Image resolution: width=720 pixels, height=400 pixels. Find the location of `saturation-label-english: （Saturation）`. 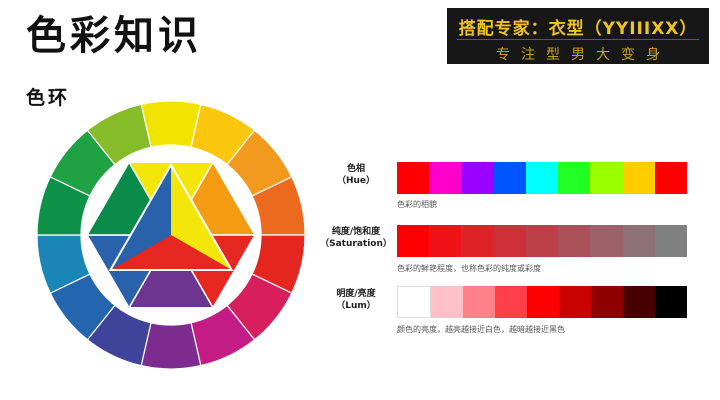

saturation-label-english: （Saturation） is located at coordinates (356, 244).